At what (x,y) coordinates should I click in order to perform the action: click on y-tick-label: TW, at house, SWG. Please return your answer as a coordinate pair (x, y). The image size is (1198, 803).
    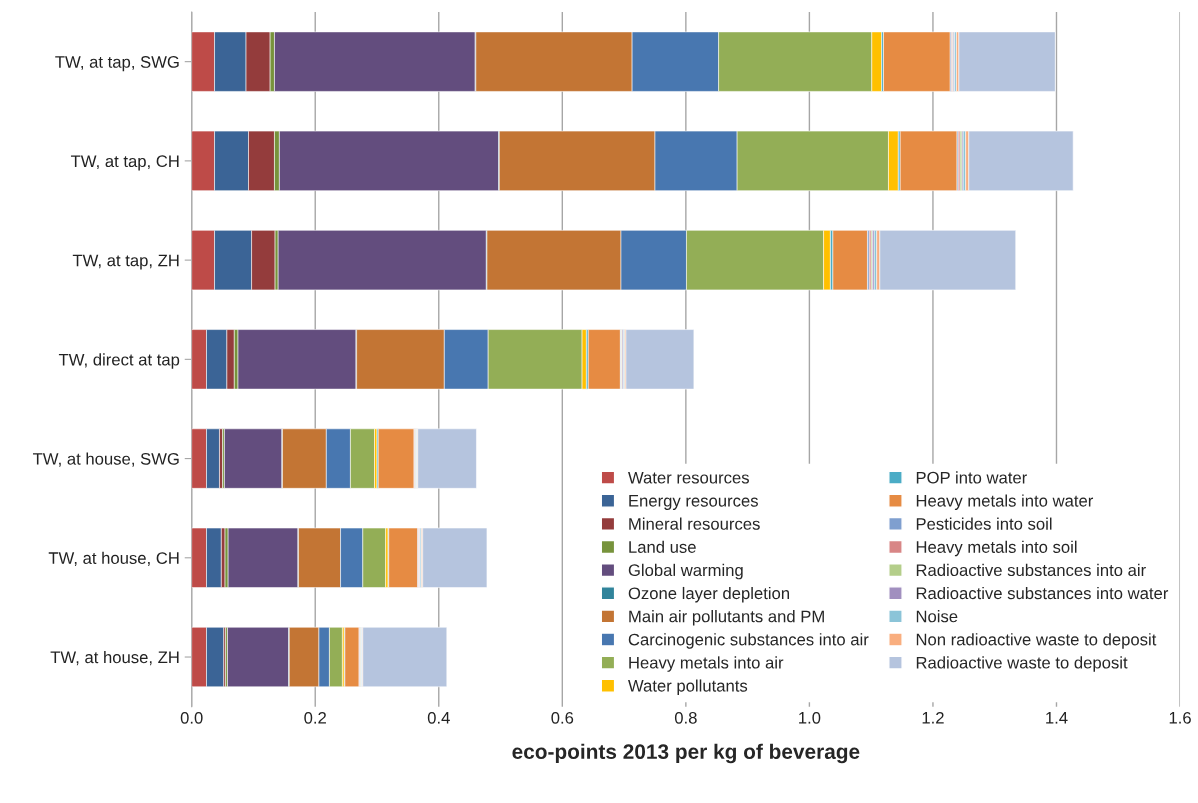
    Looking at the image, I should click on (105, 459).